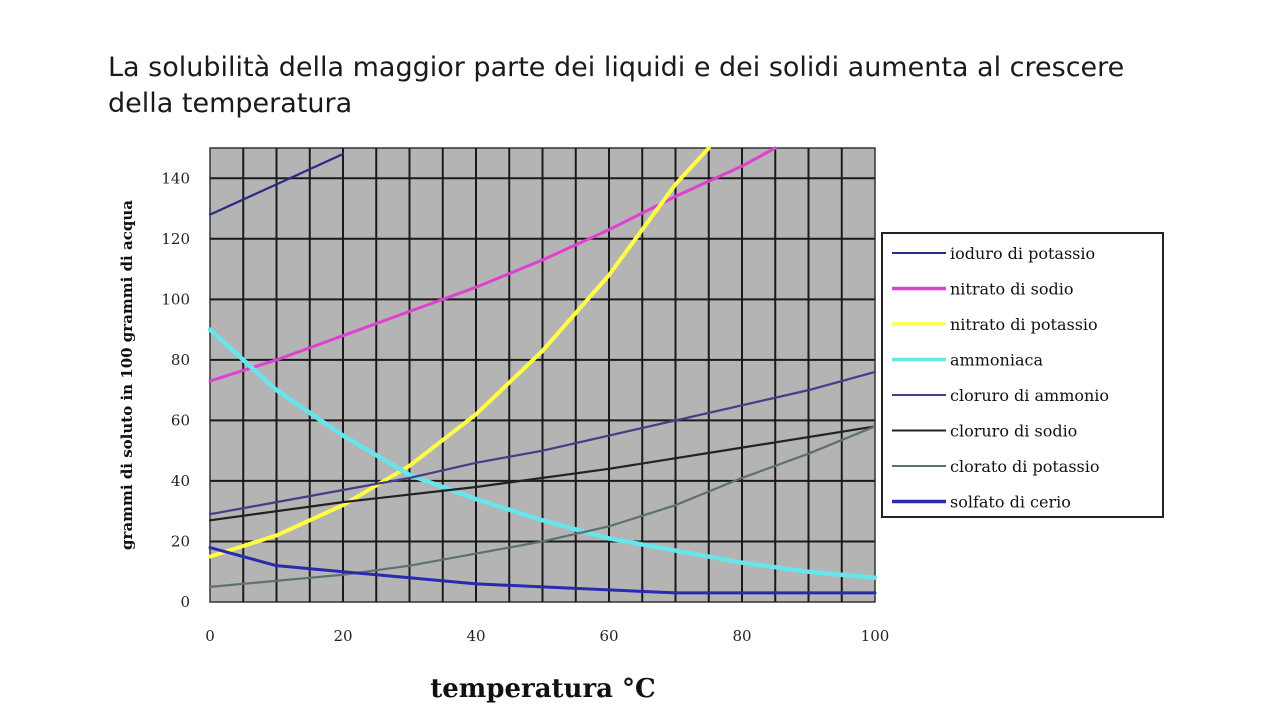 Image resolution: width=1280 pixels, height=727 pixels. Describe the element at coordinates (1029, 395) in the screenshot. I see `legend-label-4: cloruro di ammonio` at that location.